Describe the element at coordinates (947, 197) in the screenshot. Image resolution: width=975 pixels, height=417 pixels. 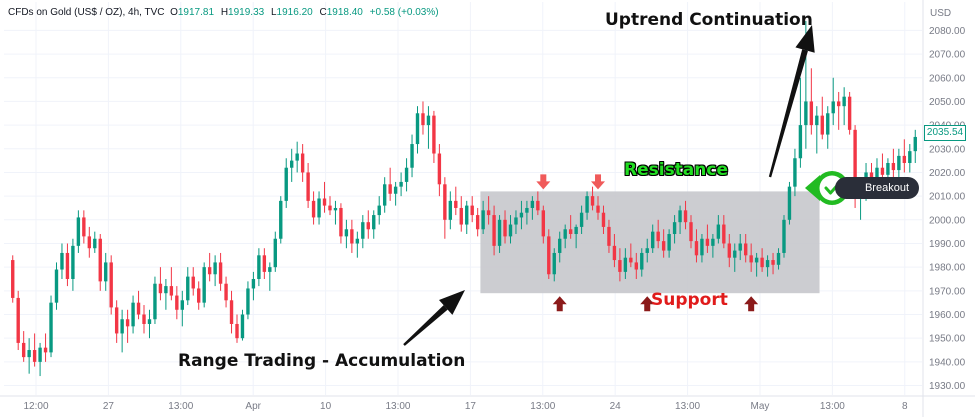
I see `price-tick-label: 2010.00` at that location.